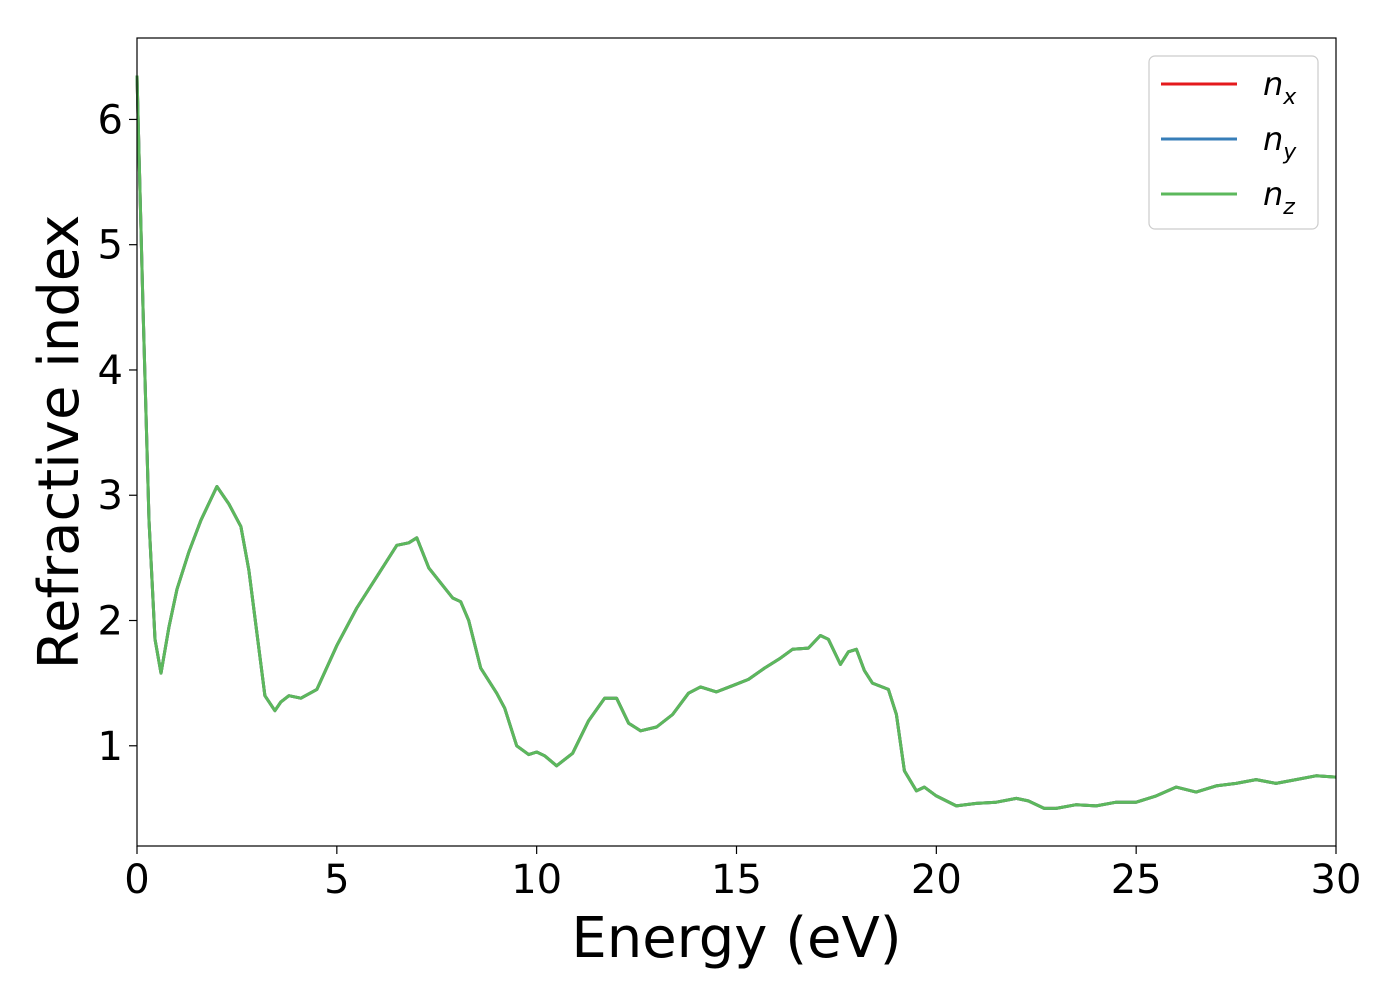  What do you see at coordinates (536, 880) in the screenshot?
I see `x-tick-label: 10` at bounding box center [536, 880].